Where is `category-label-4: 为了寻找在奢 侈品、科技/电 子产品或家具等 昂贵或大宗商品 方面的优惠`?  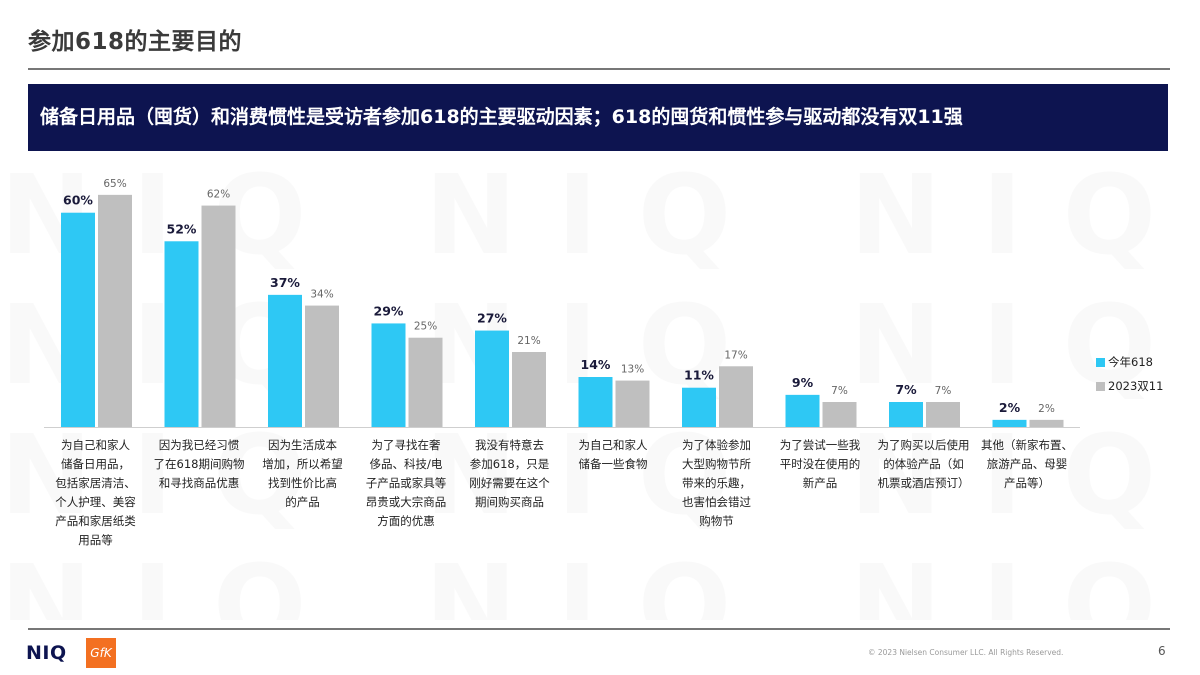 category-label-4: 为了寻找在奢 侈品、科技/电 子产品或家具等 昂贵或大宗商品 方面的优惠 is located at coordinates (406, 483).